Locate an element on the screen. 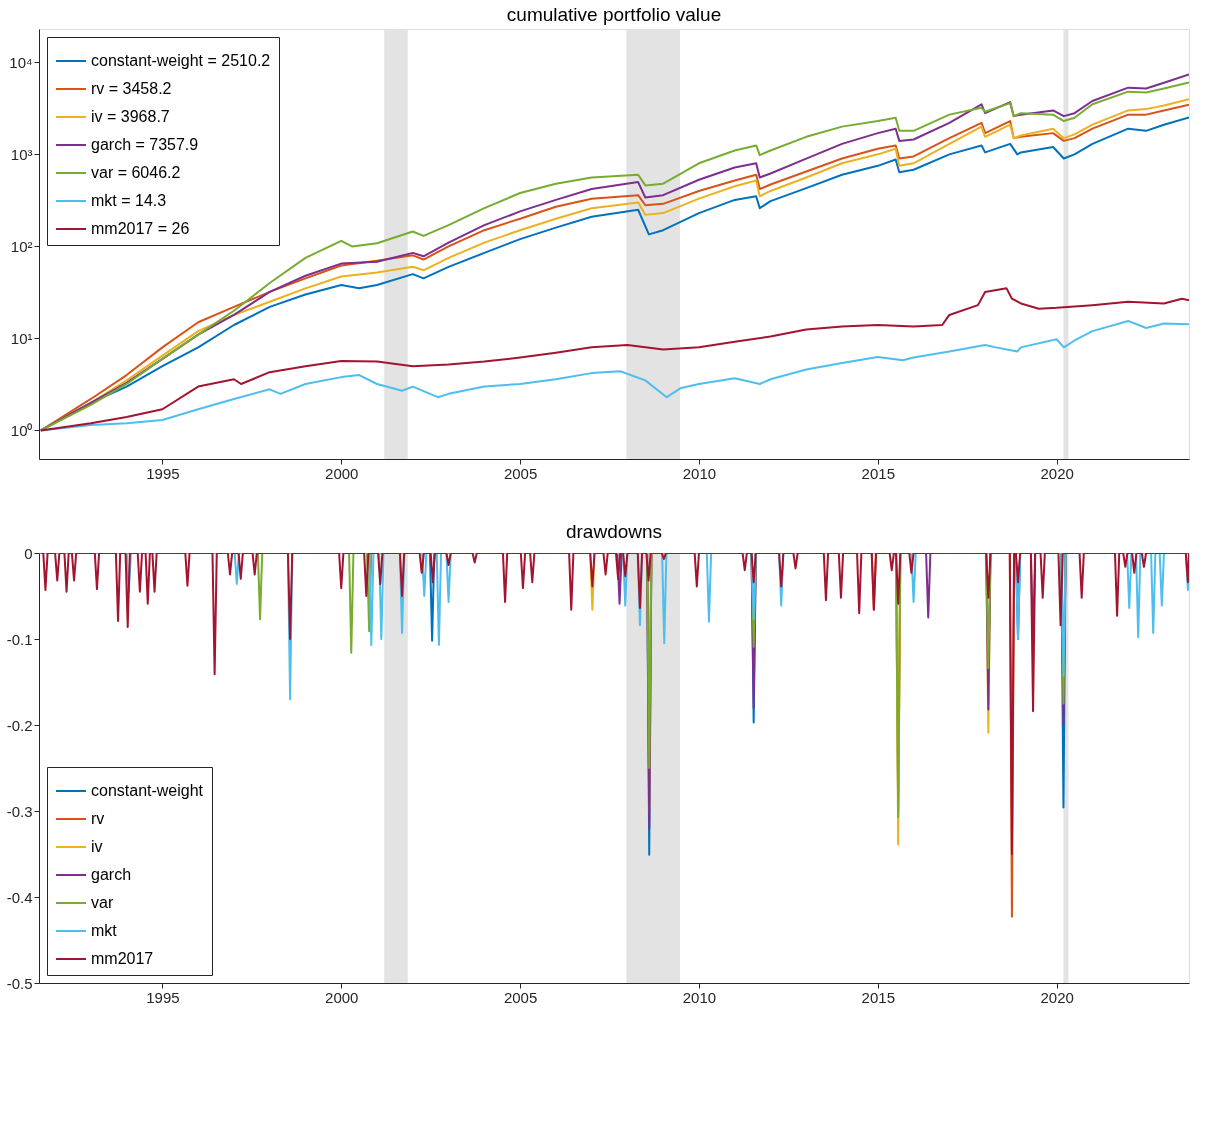 This screenshot has height=1127, width=1225. legend-label: mm2017 is located at coordinates (122, 958).